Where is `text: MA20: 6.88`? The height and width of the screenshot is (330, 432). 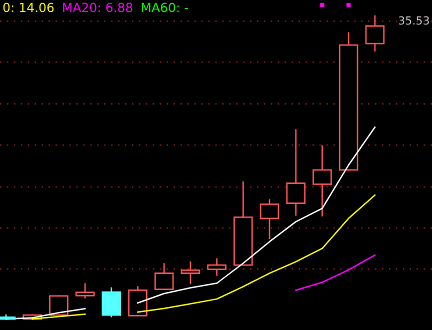 text: MA20: 6.88 is located at coordinates (97, 7).